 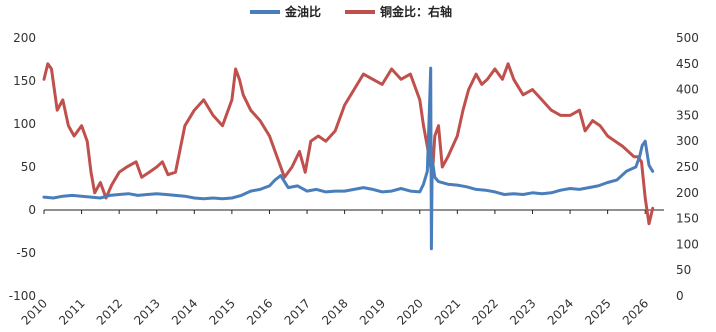 What do you see at coordinates (687, 141) in the screenshot?
I see `y-right-tick-label: 300` at bounding box center [687, 141].